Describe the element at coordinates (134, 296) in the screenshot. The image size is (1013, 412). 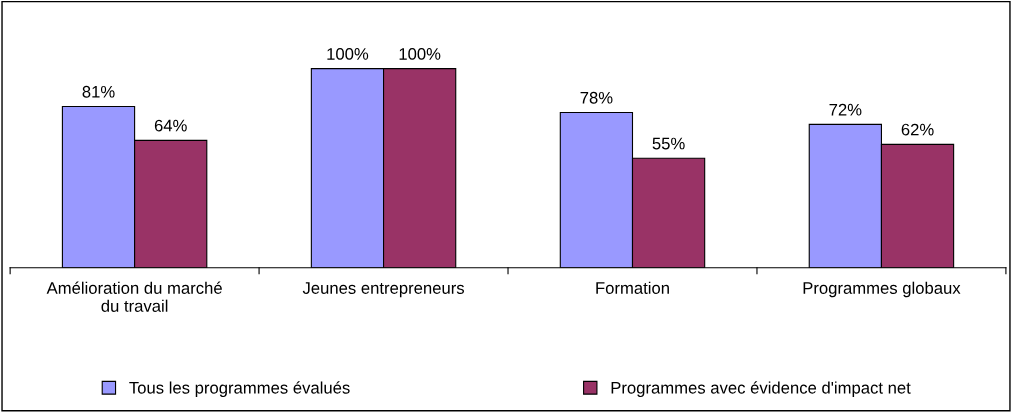
I see `x-tick-label: Amélioration du marché du travail` at that location.